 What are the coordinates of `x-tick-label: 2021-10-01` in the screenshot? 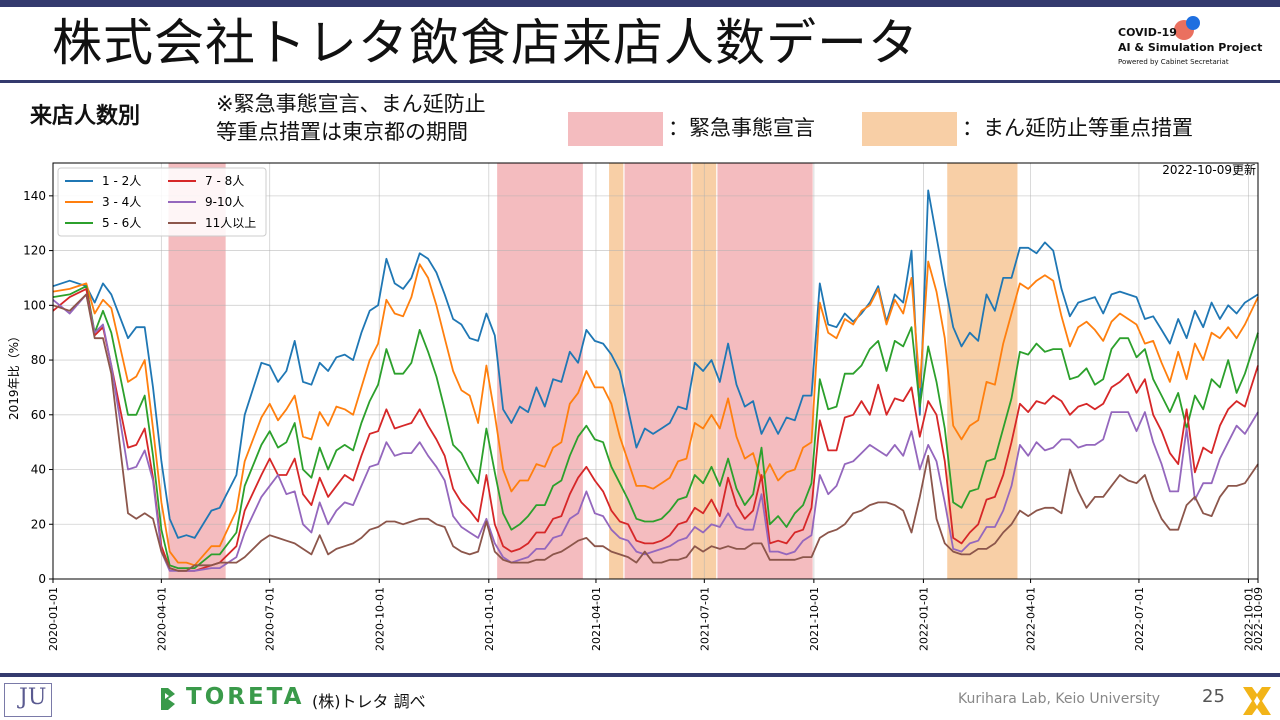 It's located at (814, 619).